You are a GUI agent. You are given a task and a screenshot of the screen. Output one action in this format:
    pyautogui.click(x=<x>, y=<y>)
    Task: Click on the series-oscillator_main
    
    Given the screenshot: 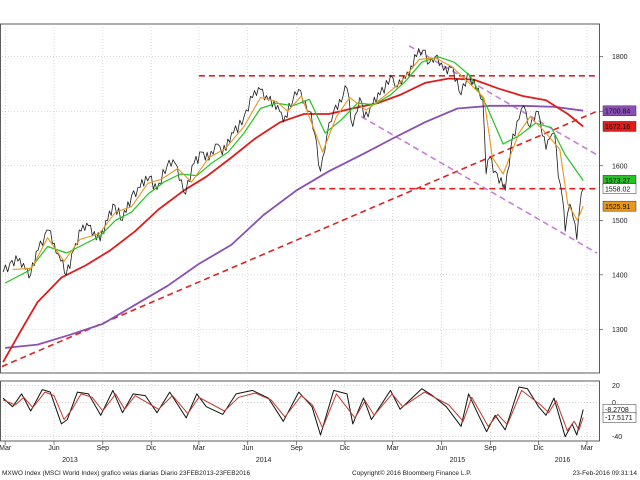 What is the action you would take?
    pyautogui.click(x=293, y=412)
    